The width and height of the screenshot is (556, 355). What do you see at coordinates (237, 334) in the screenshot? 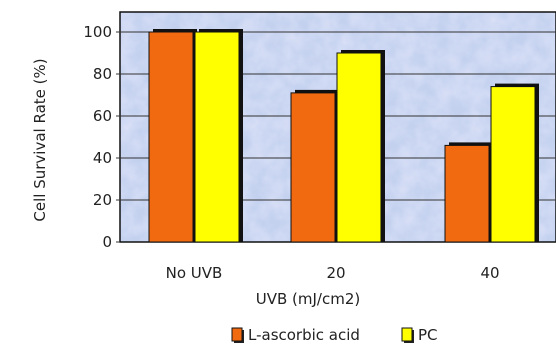
I see `legend-swatch-l-ascorbic-acid` at bounding box center [237, 334].